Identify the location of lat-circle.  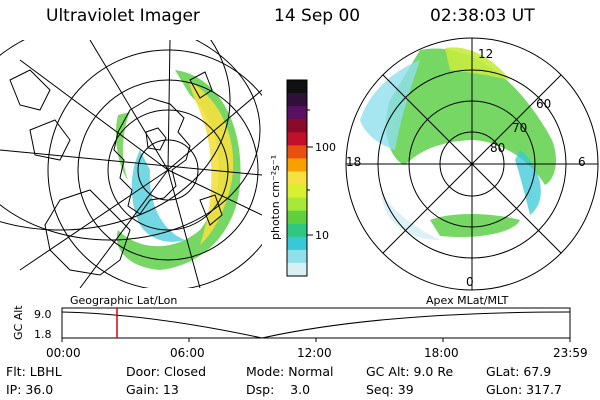
(168, 170).